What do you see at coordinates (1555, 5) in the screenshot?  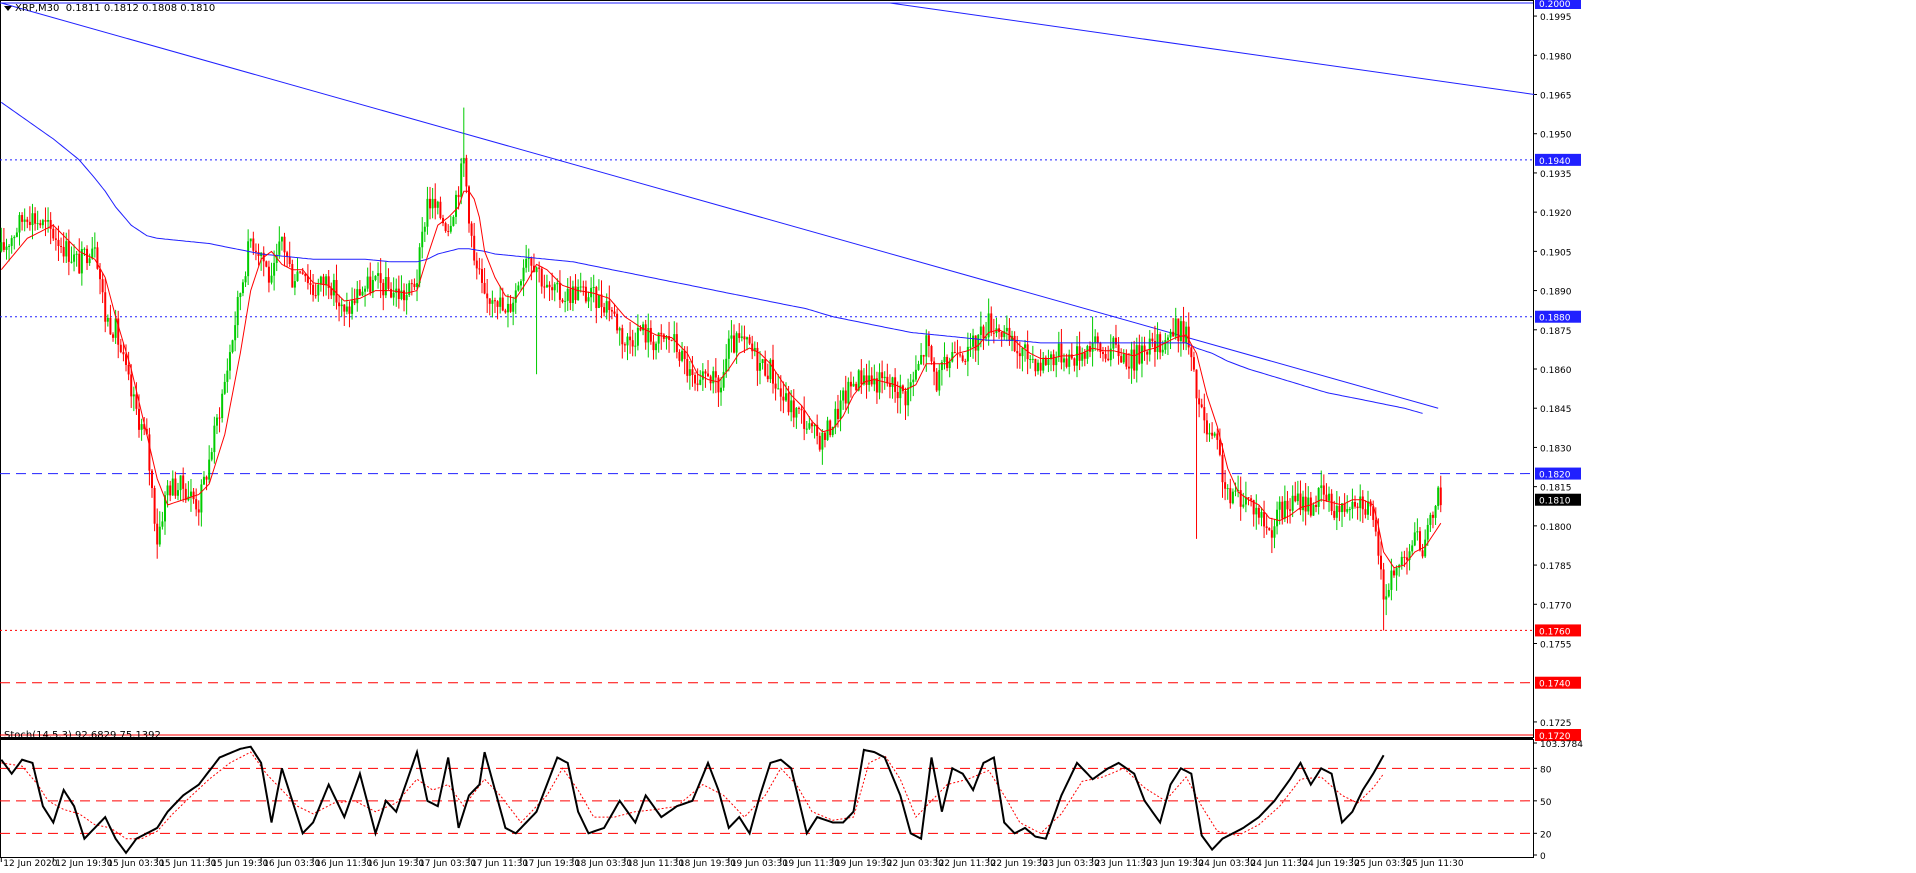 I see `level-label-0: 0.2000` at bounding box center [1555, 5].